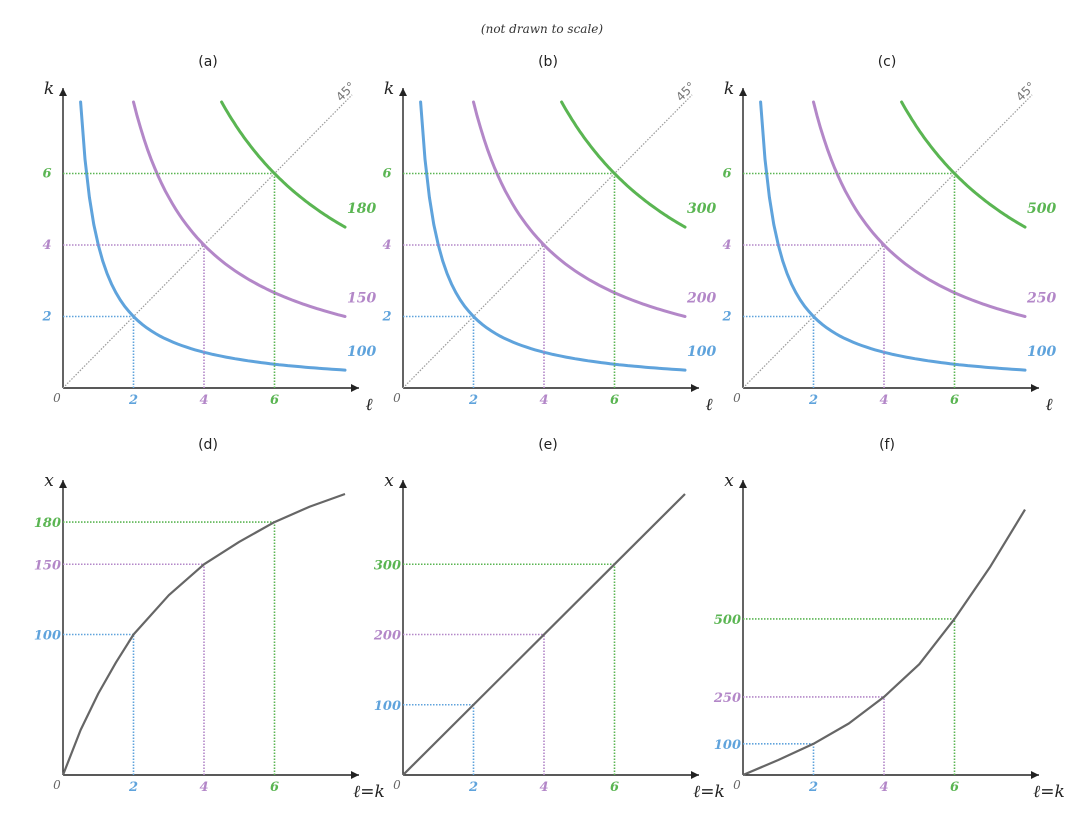 The image size is (1084, 817). What do you see at coordinates (387, 636) in the screenshot?
I see `y-tick-label: 200` at bounding box center [387, 636].